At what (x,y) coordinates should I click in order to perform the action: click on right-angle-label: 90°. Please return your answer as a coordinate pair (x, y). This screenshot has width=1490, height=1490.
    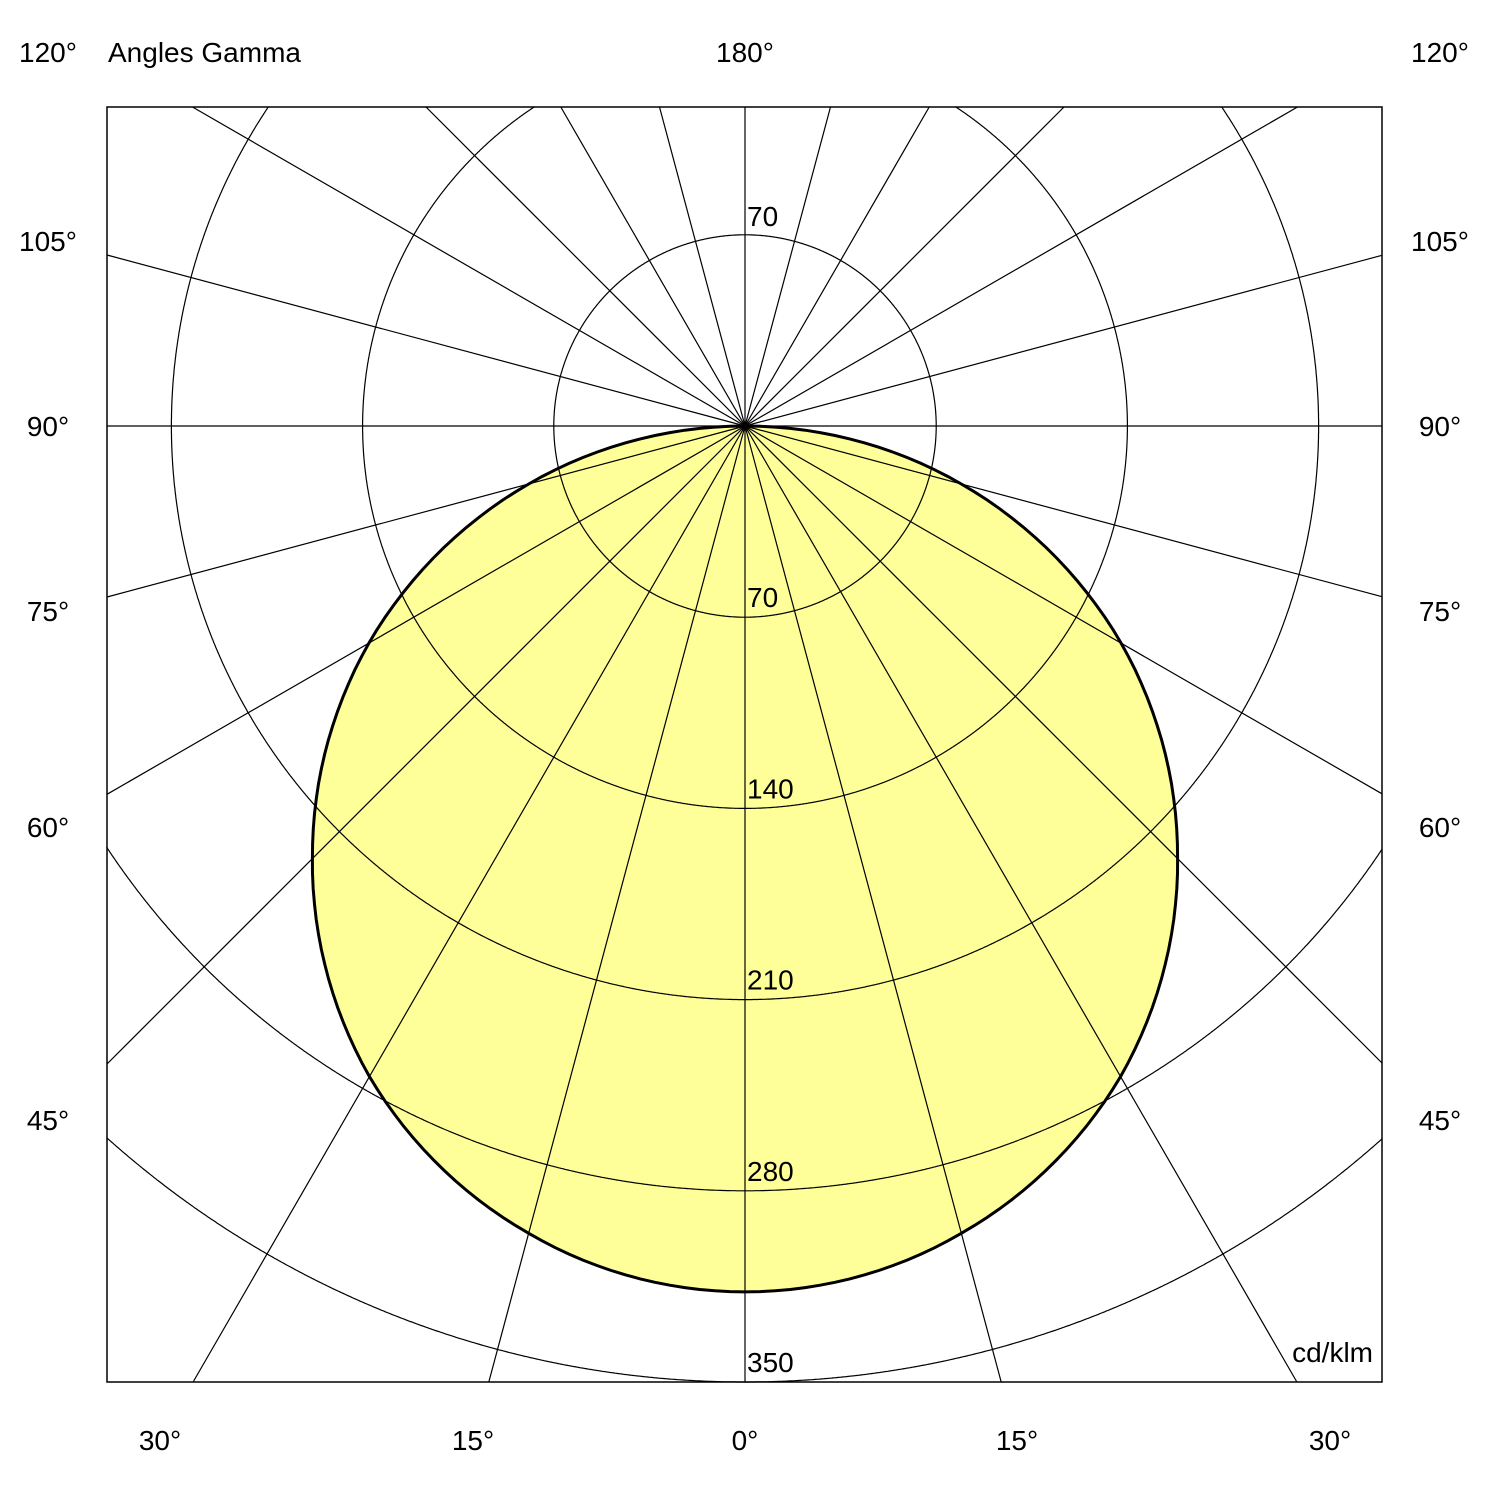
    Looking at the image, I should click on (1440, 426).